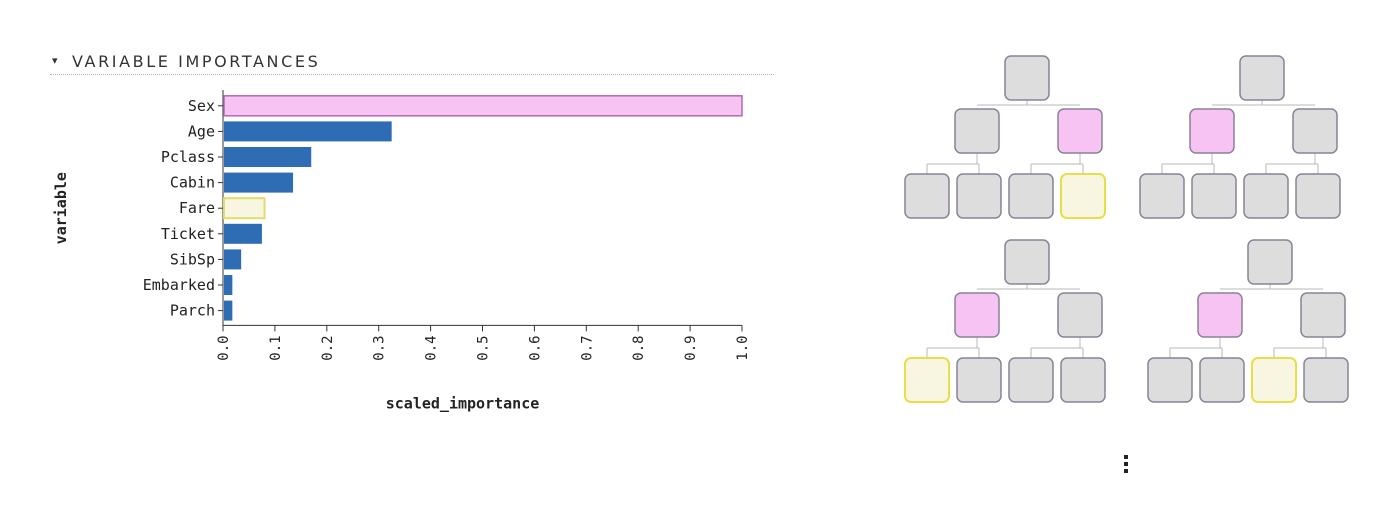  Describe the element at coordinates (196, 61) in the screenshot. I see `section-title: VARIABLE IMPORTANCES` at that location.